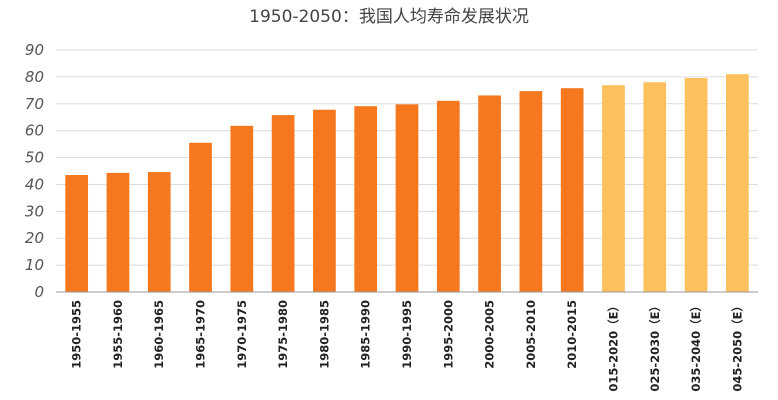 This screenshot has width=778, height=400. What do you see at coordinates (489, 193) in the screenshot?
I see `bar-2000-2005` at bounding box center [489, 193].